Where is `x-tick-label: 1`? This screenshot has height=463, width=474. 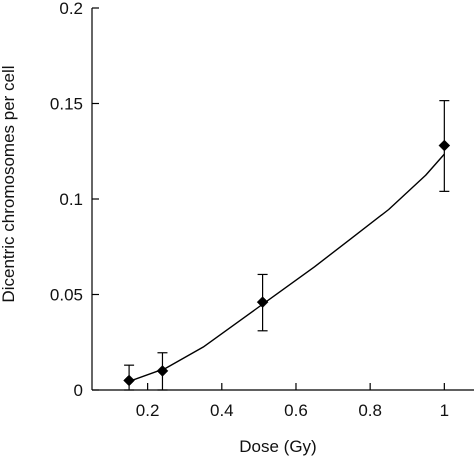
x-tick-label: 1 is located at coordinates (444, 410).